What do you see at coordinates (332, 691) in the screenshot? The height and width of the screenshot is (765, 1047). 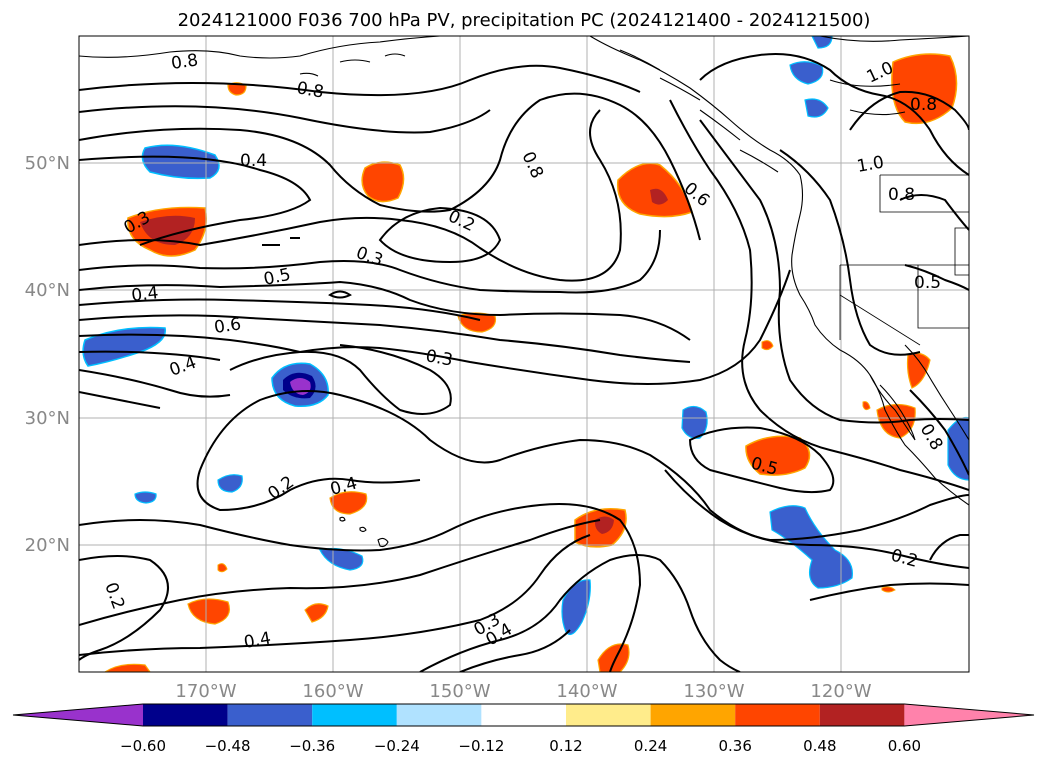 I see `lon-tick-label: 160°W` at bounding box center [332, 691].